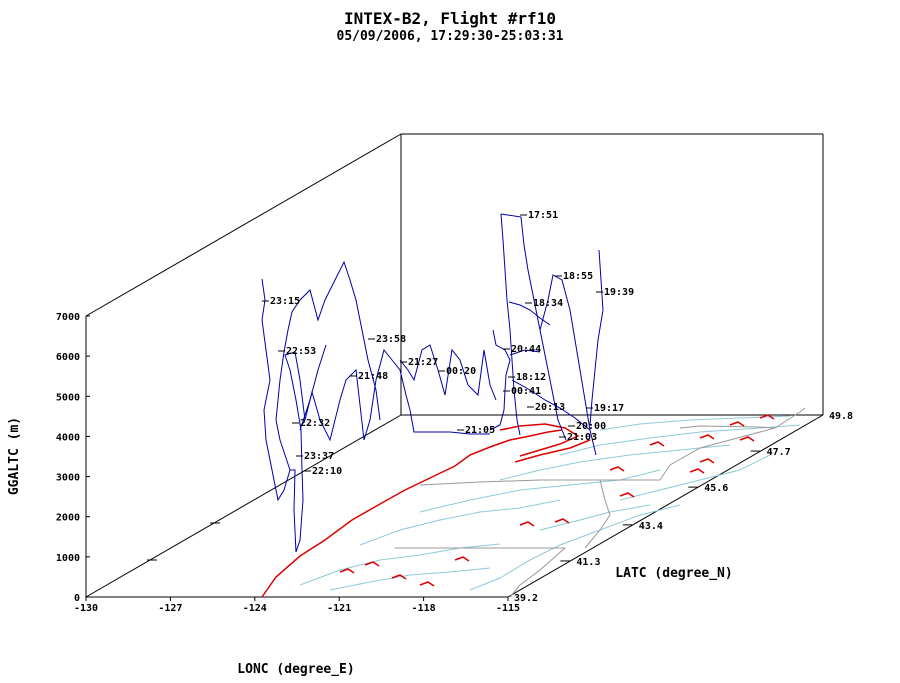  I want to click on z-tick-label: 6000, so click(68, 357).